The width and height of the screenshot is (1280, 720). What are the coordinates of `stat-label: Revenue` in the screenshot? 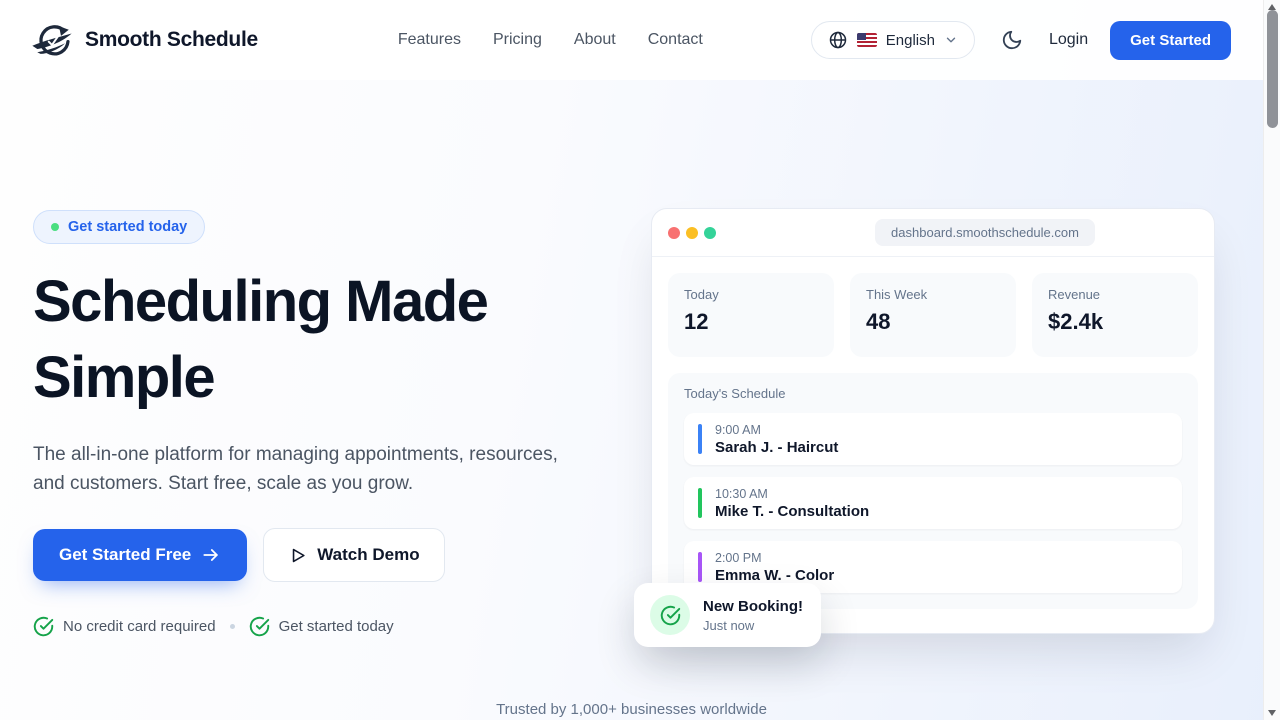 It's located at (1074, 294).